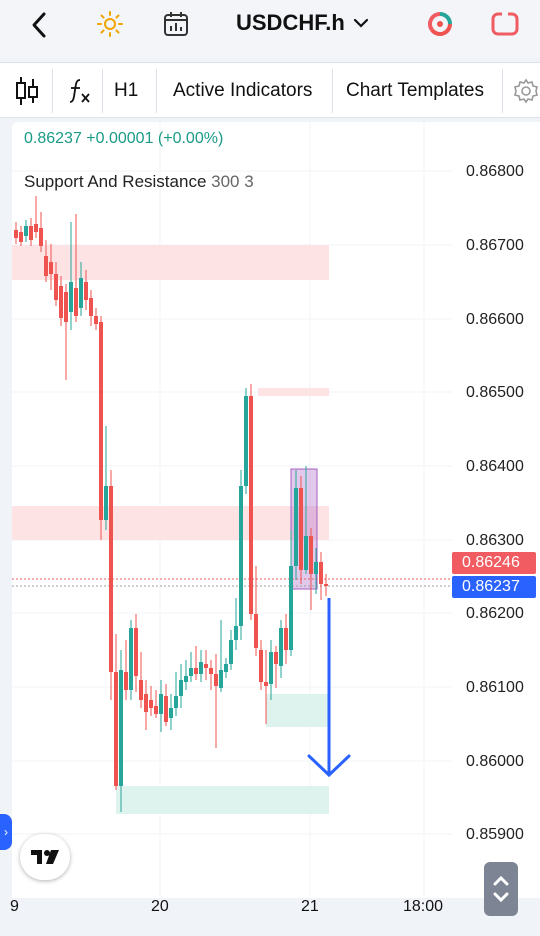 The image size is (540, 936). I want to click on chart-type-button, so click(27, 91).